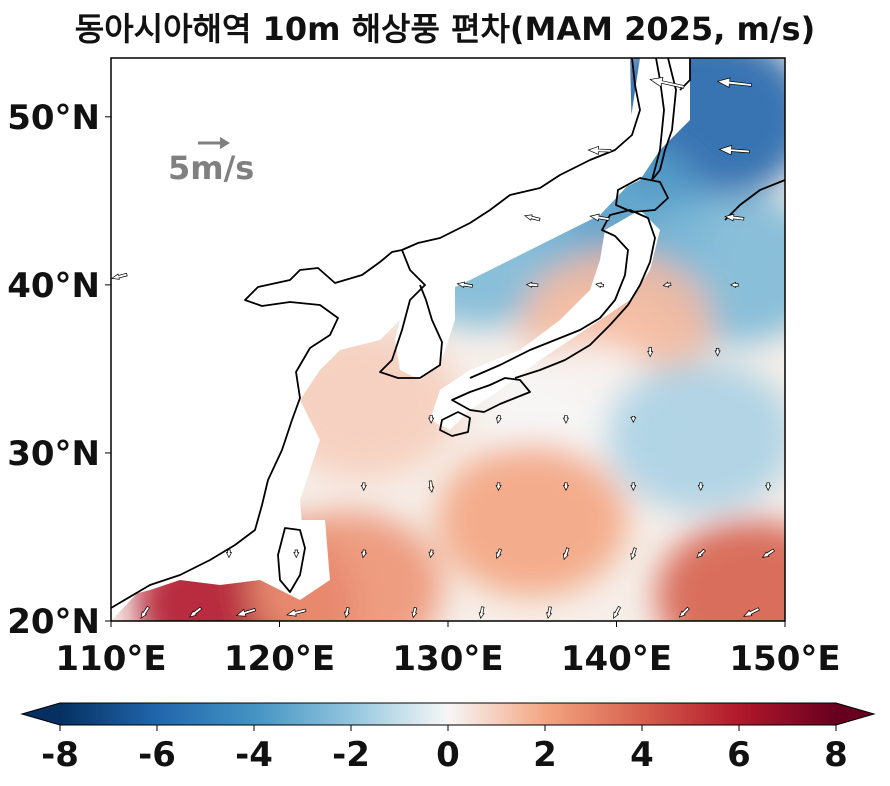  I want to click on y-tick-label: 20°N, so click(53, 622).